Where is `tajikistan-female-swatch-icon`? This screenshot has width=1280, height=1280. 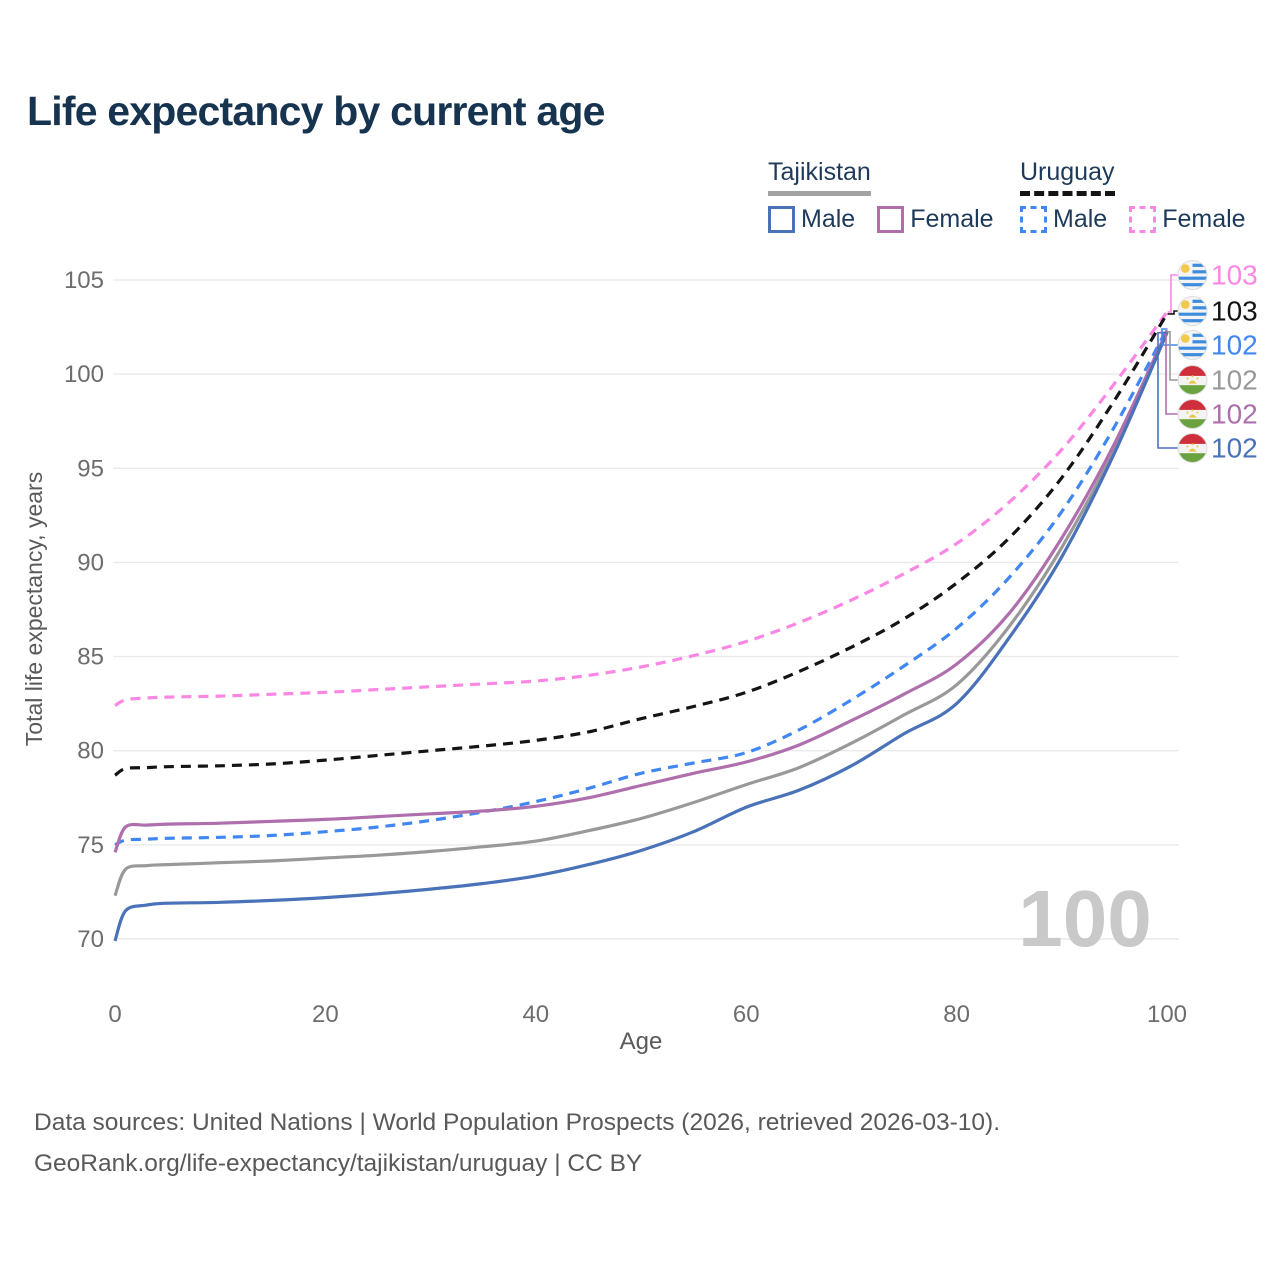 tajikistan-female-swatch-icon is located at coordinates (891, 219).